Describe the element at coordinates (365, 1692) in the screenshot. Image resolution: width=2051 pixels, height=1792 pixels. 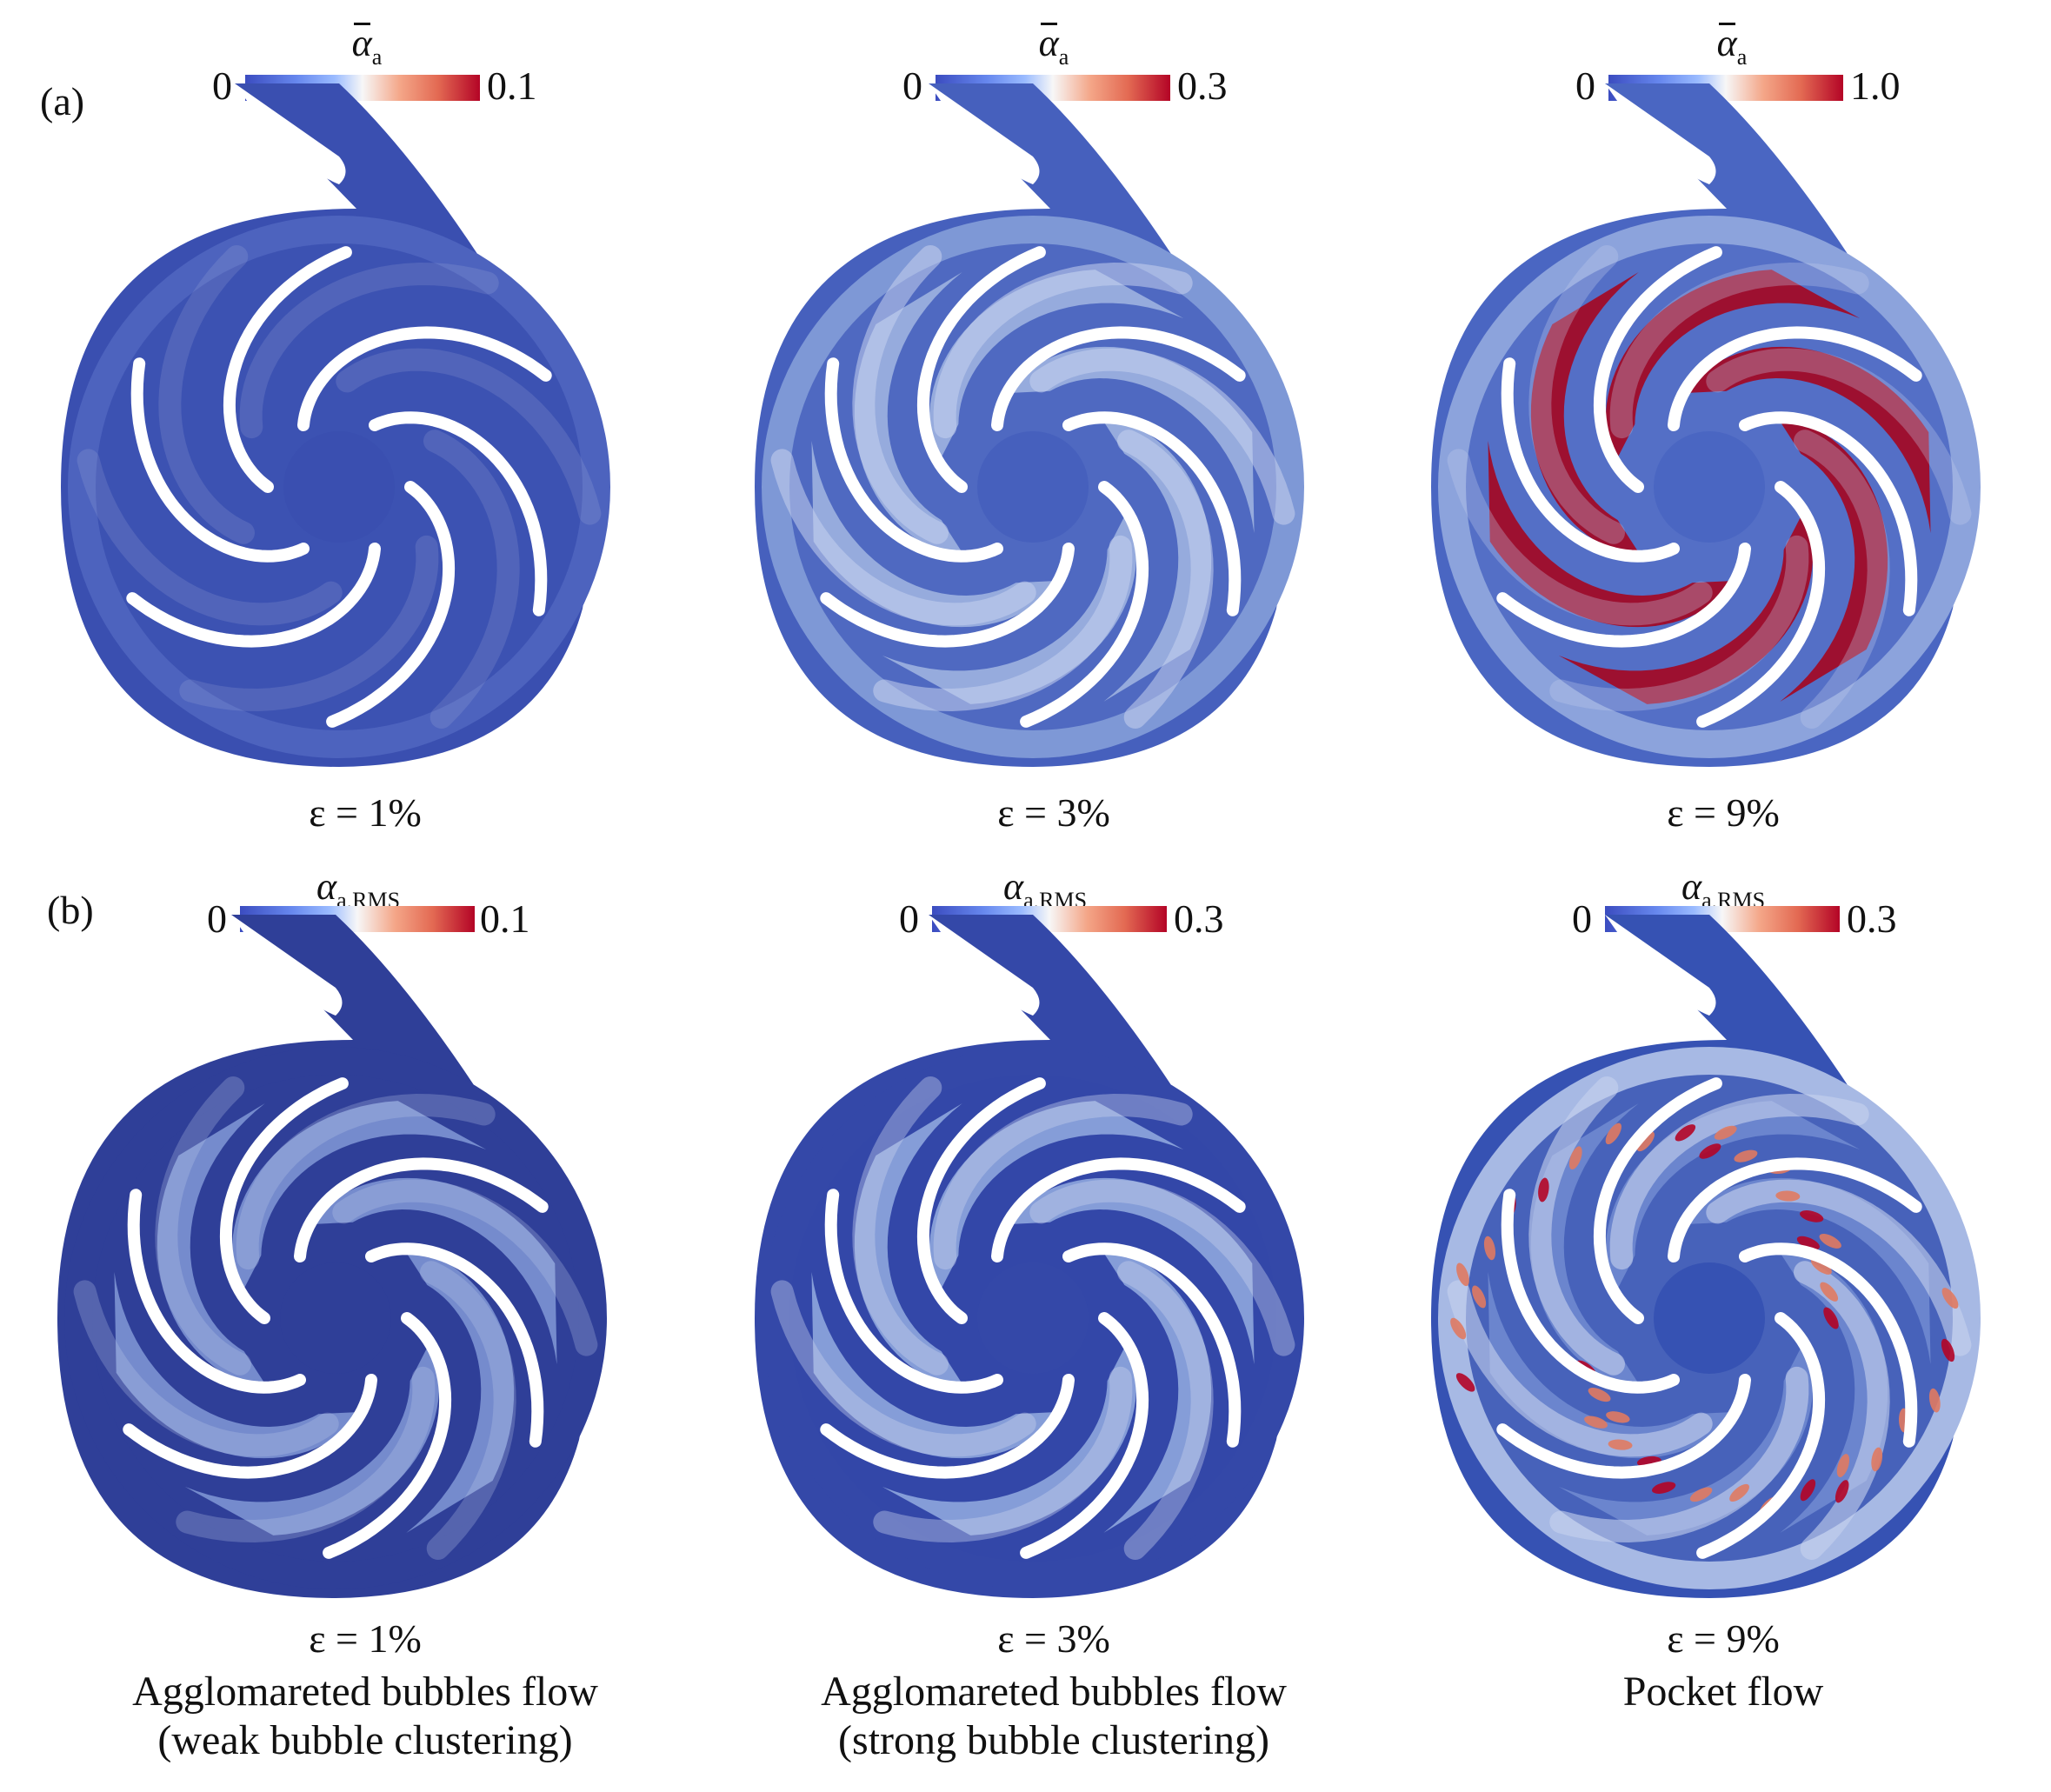
I see `flow-regime-name: Agglomareted bubbles flow` at that location.